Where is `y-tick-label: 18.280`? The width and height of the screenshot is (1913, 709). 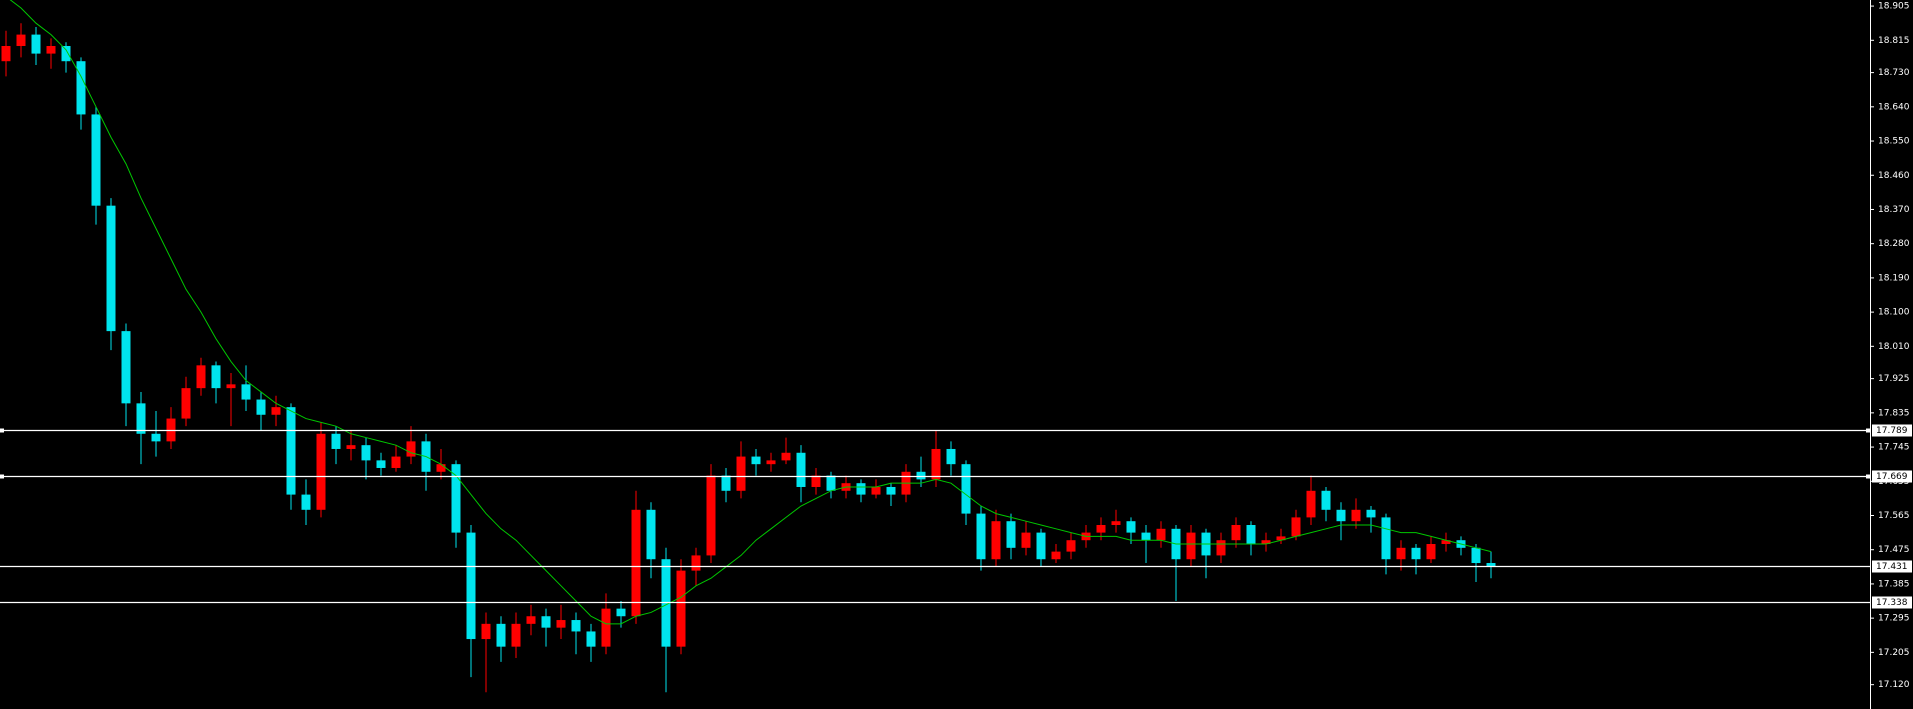
y-tick-label: 18.280 is located at coordinates (1894, 244).